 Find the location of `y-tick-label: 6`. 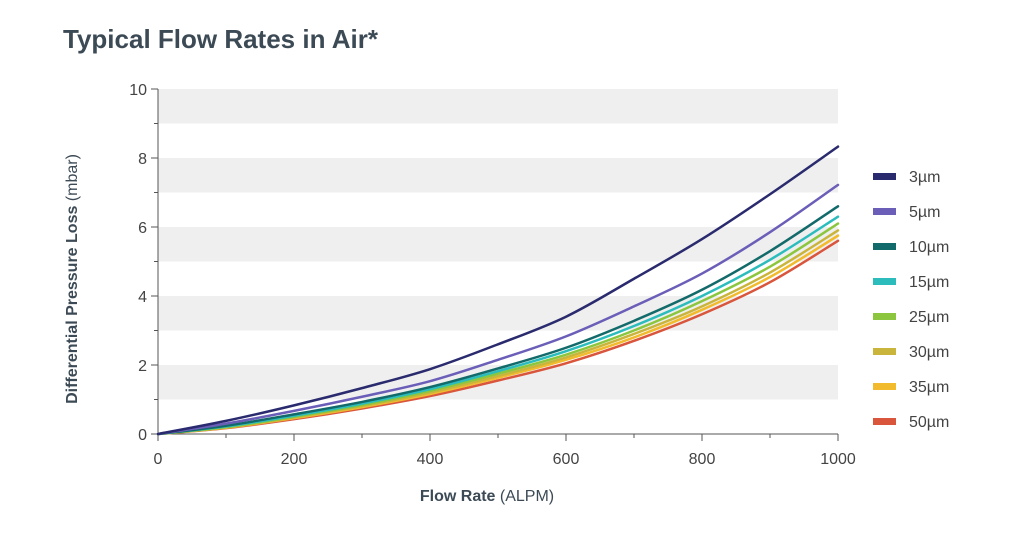

y-tick-label: 6 is located at coordinates (142, 228).